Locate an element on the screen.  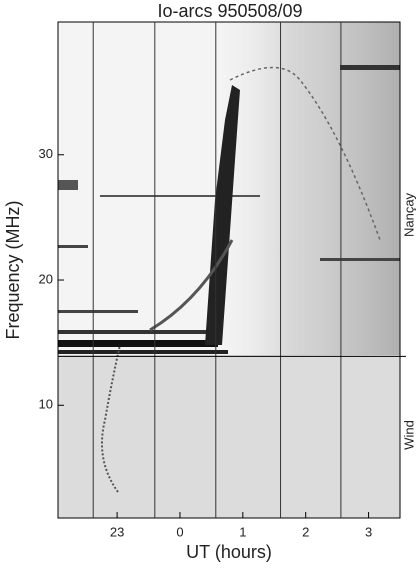
y-tick-label: 30 is located at coordinates (46, 153).